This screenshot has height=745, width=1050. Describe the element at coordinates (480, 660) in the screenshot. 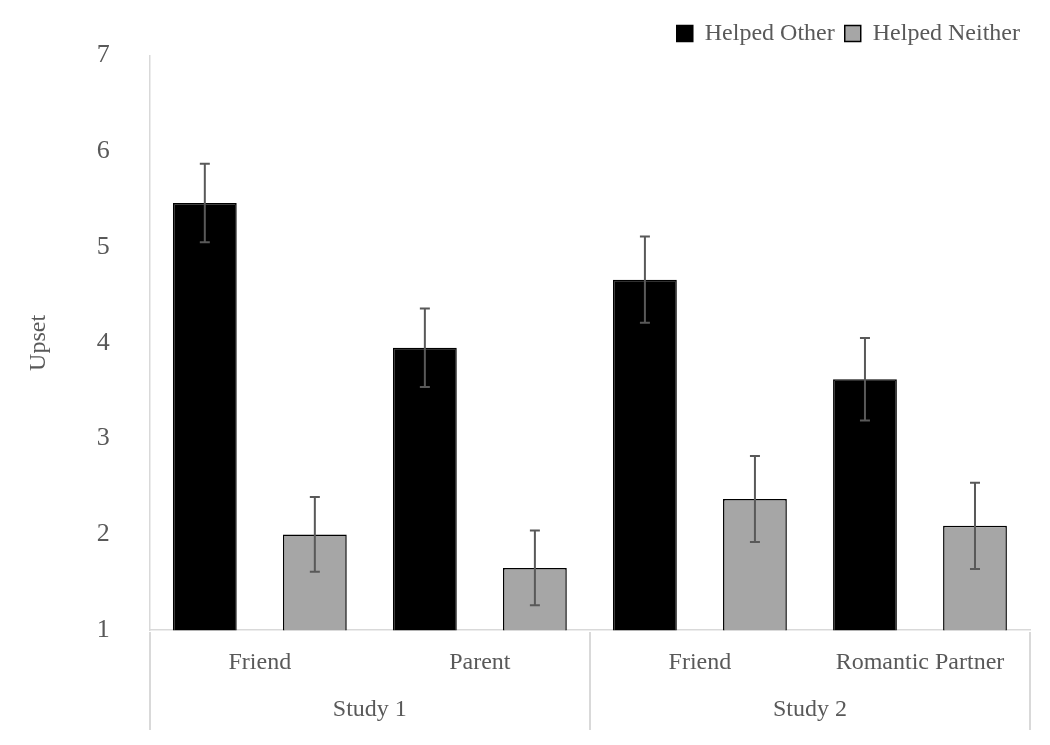

I see `x-tick-label: Parent` at that location.